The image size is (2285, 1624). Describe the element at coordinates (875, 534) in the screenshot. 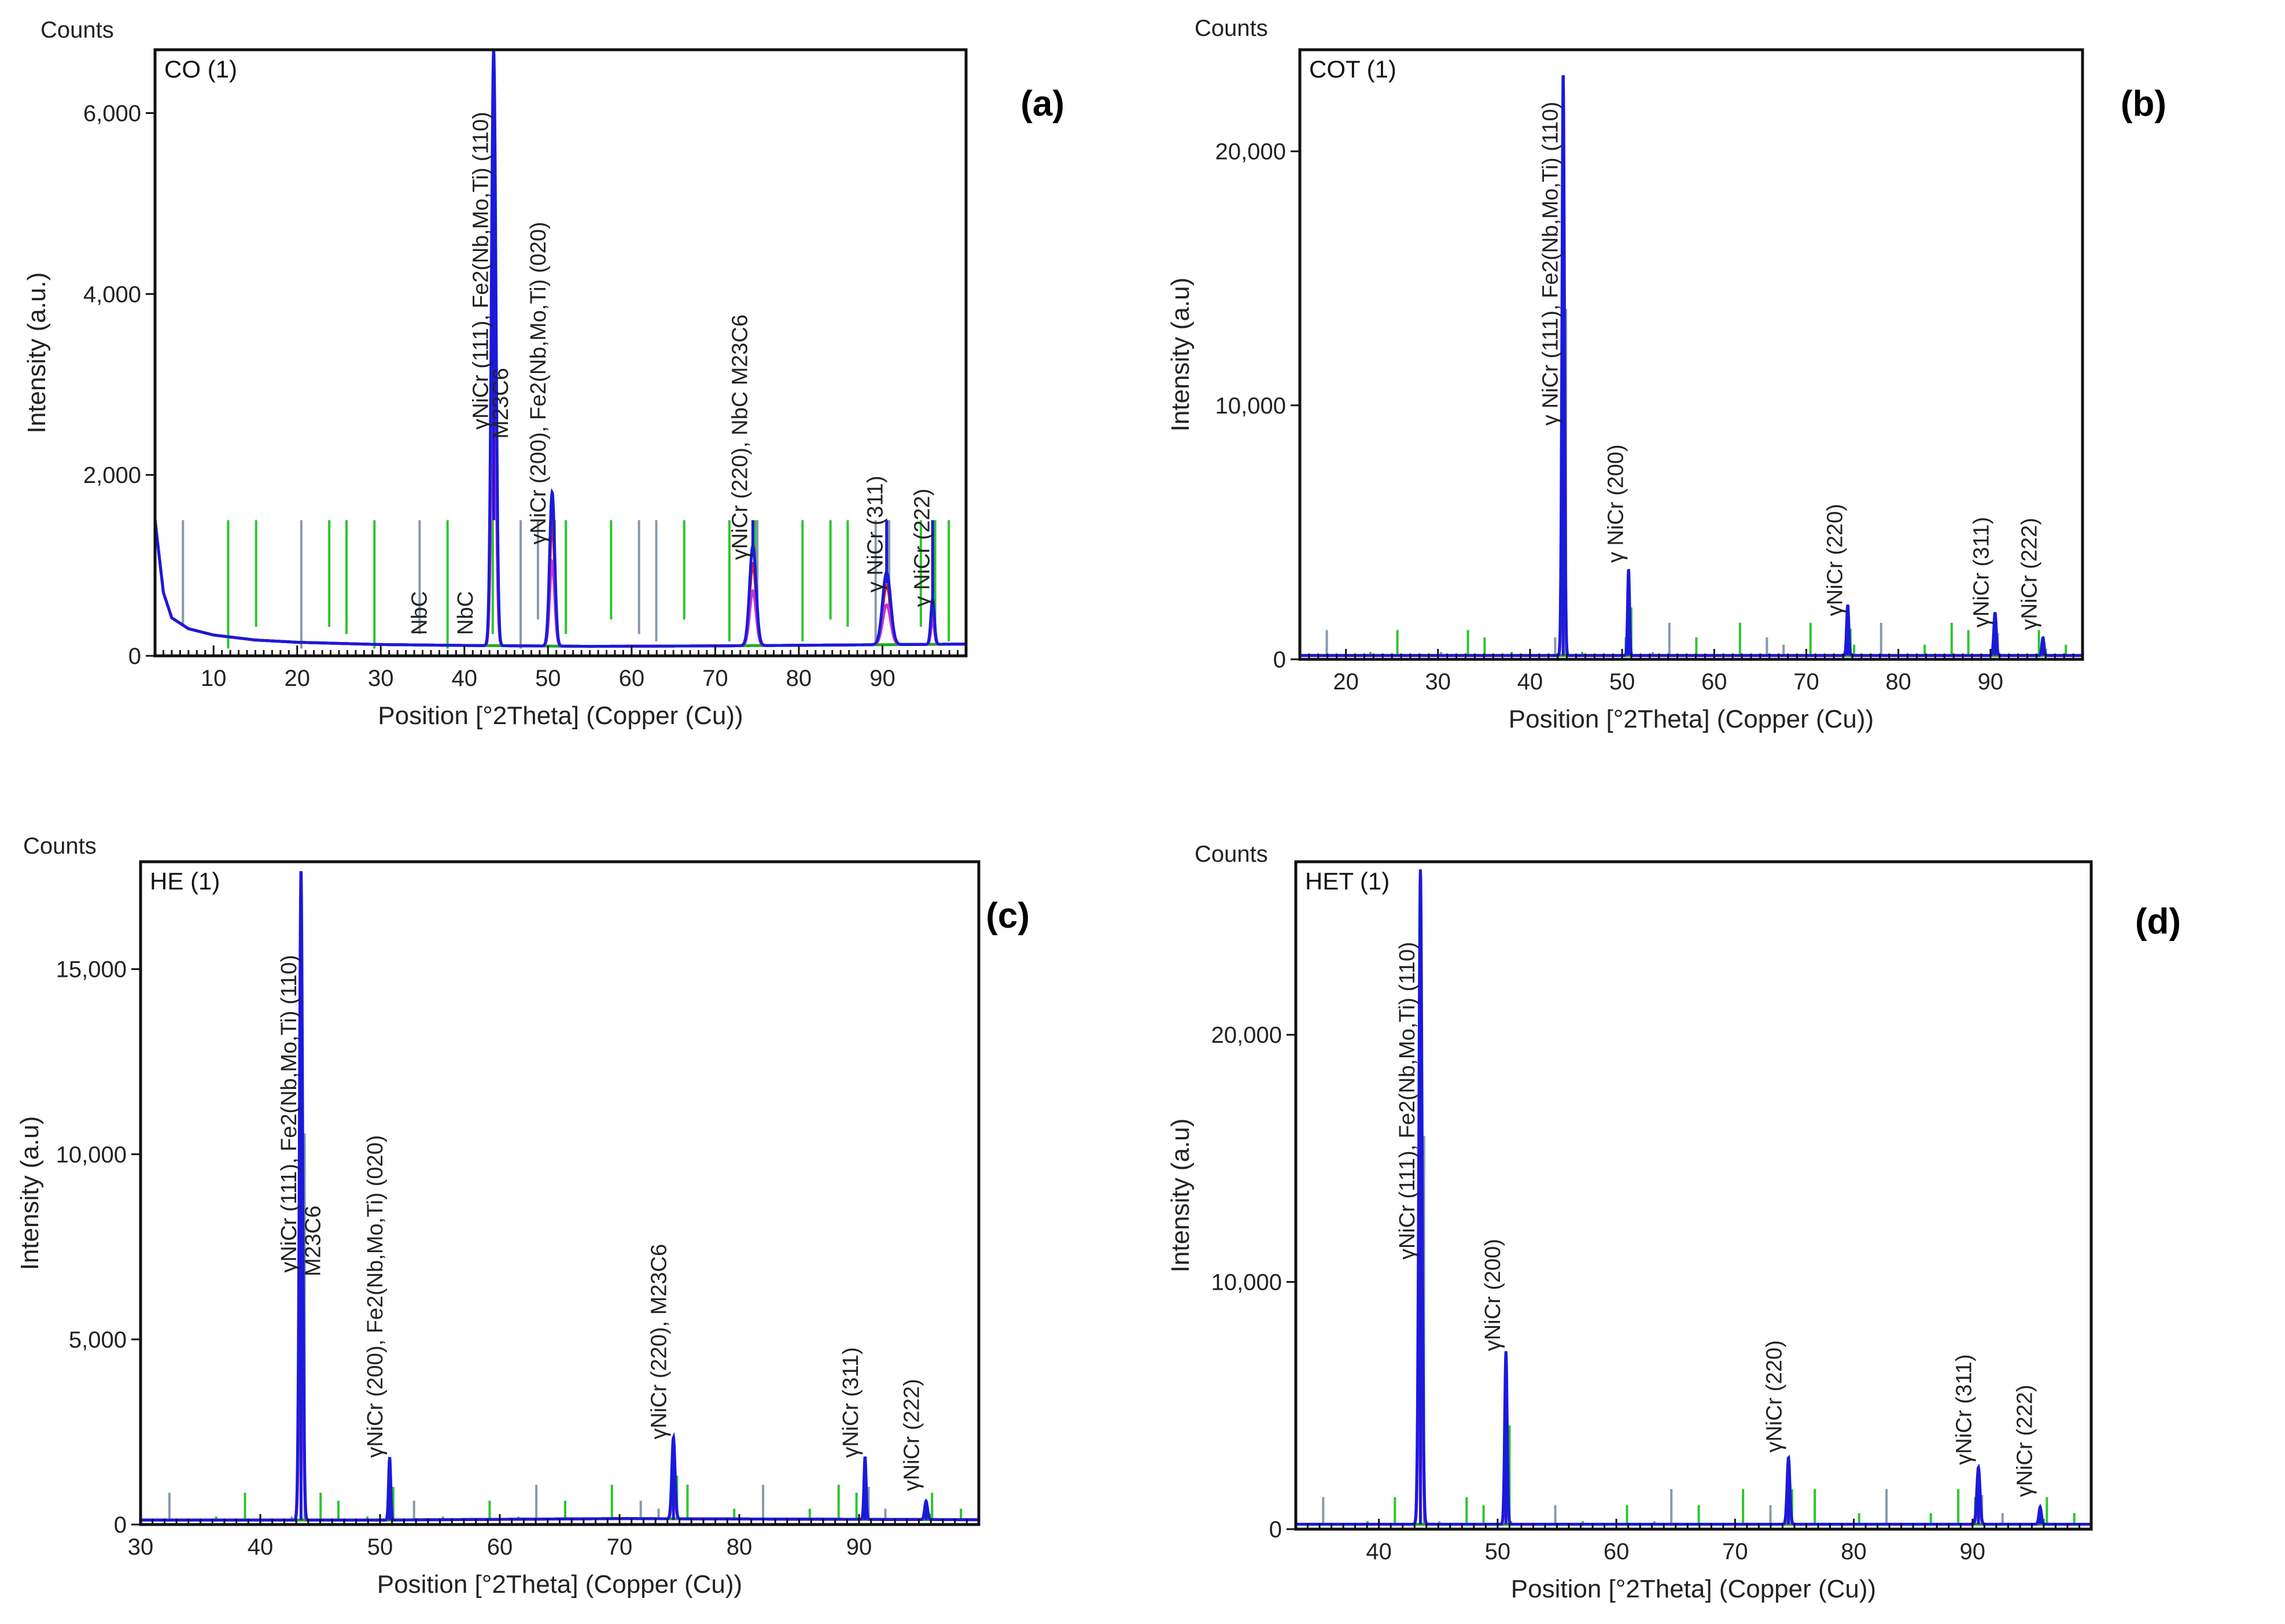

I see `peak-annotation: γ NiCr (311)` at that location.